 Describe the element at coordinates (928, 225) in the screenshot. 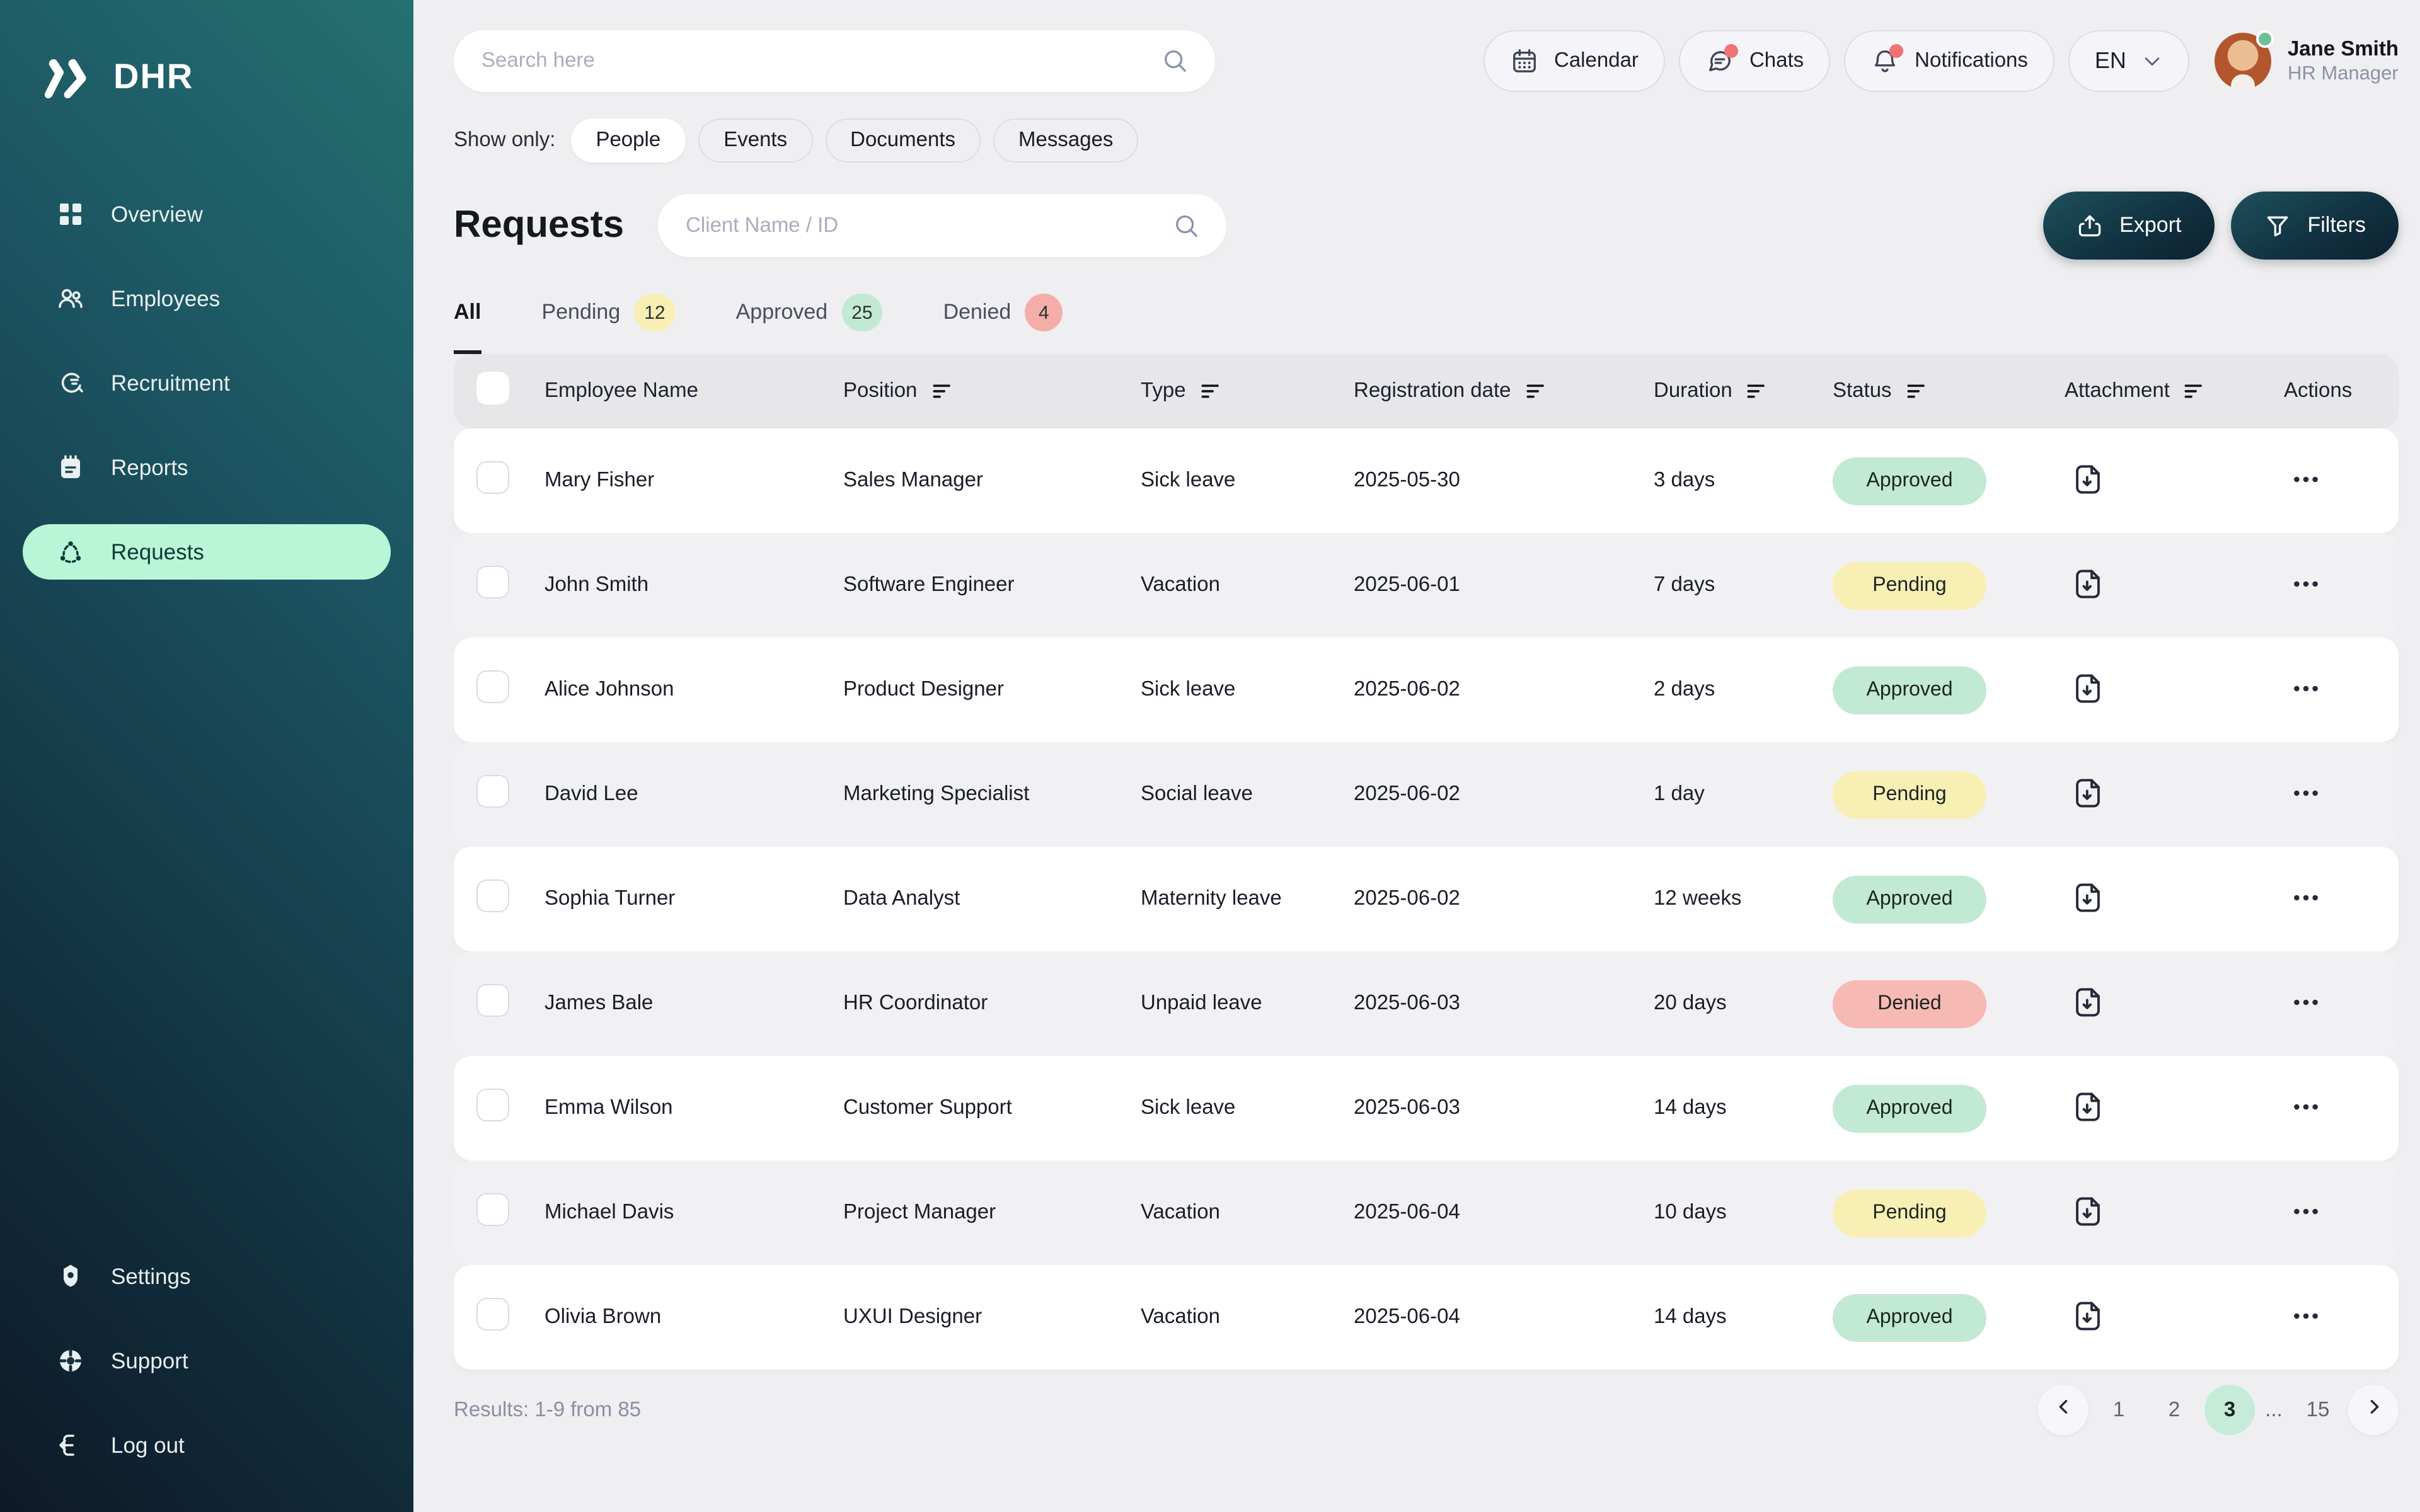

I see `client-search-input` at that location.